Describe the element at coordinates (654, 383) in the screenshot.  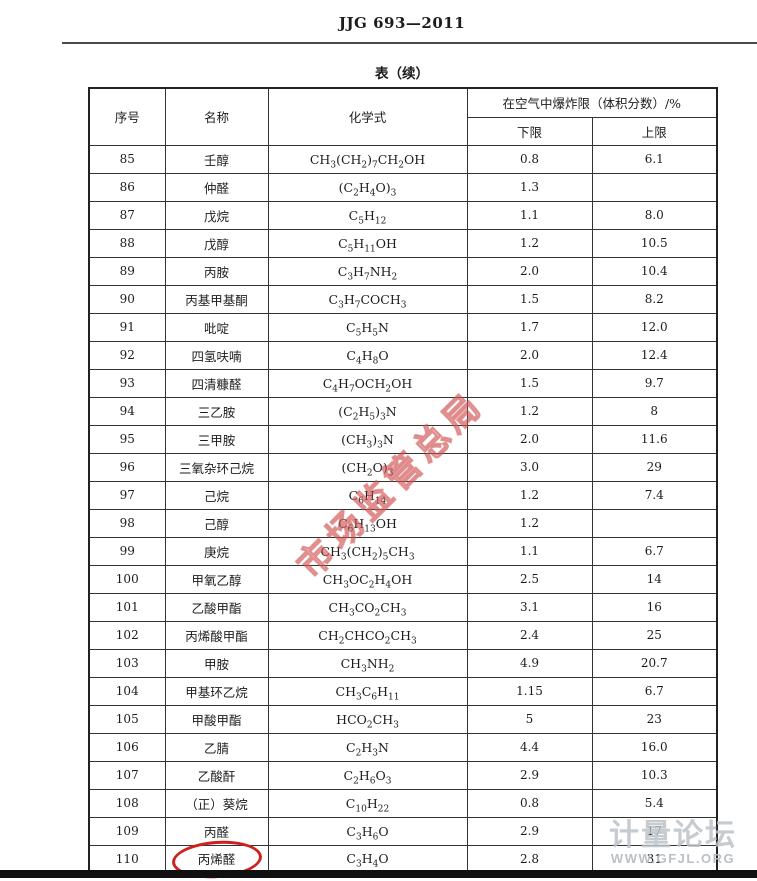
I see `cell-upper: 9.7` at that location.